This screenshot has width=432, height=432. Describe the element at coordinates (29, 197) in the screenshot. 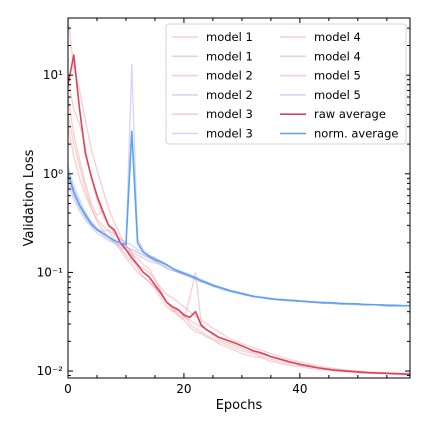

I see `y-axis-label: Validation Loss` at that location.